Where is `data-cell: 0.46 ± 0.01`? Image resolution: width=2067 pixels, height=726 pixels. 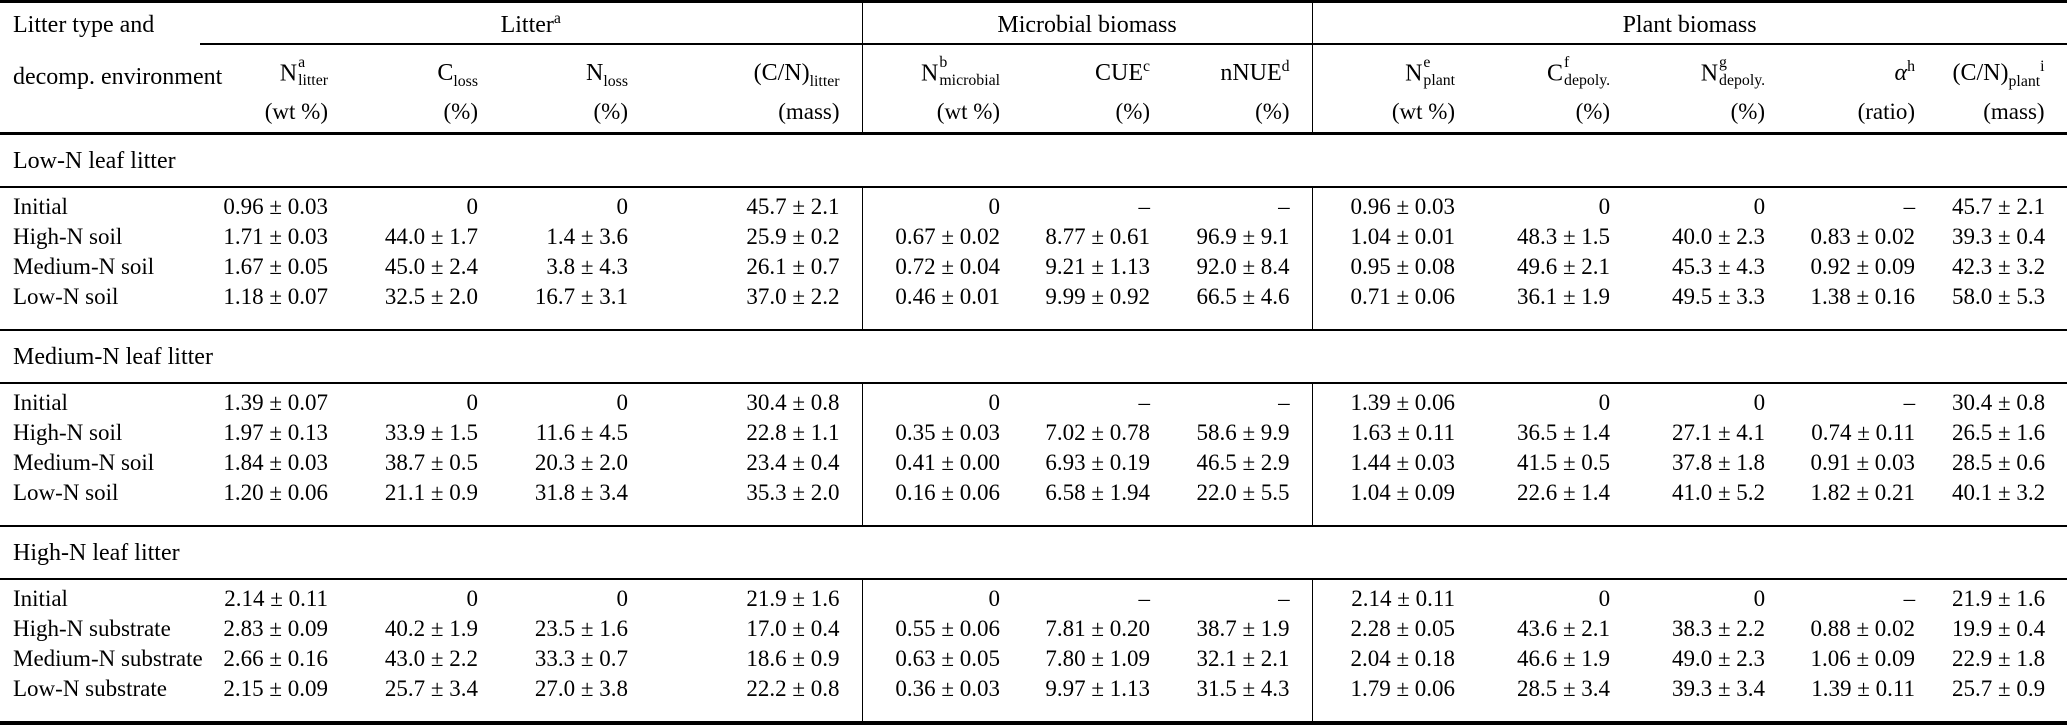
data-cell: 0.46 ± 0.01 is located at coordinates (942, 306).